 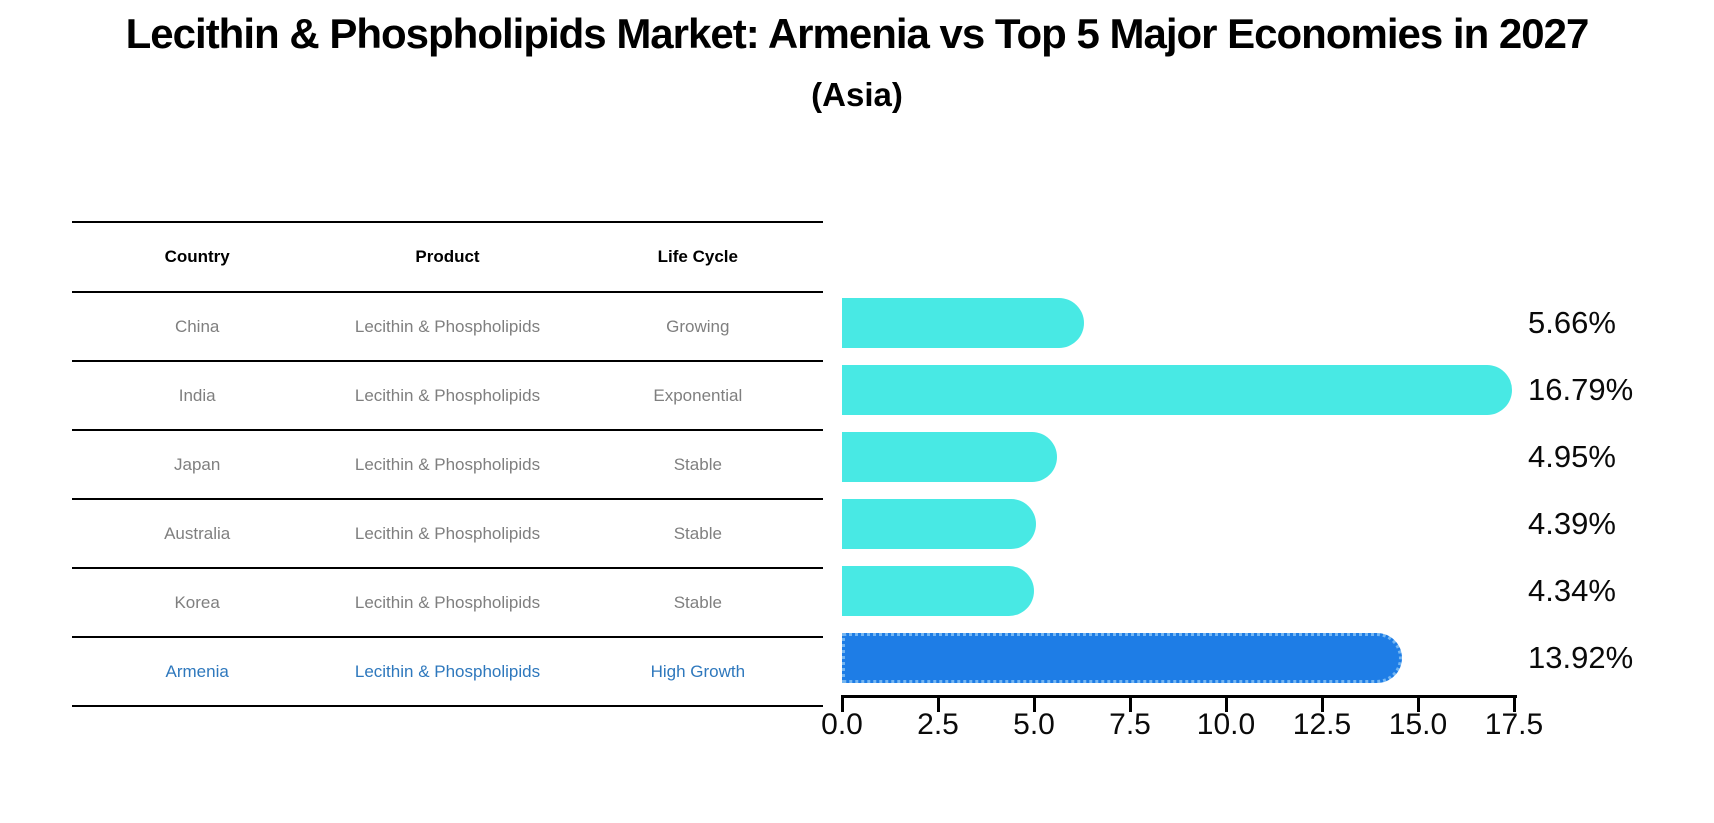 I want to click on table-cell-country: Korea, so click(x=197, y=602).